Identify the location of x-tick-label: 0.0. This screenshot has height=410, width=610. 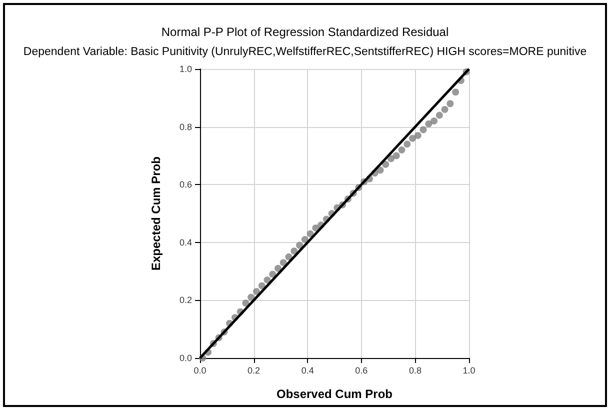
(200, 371).